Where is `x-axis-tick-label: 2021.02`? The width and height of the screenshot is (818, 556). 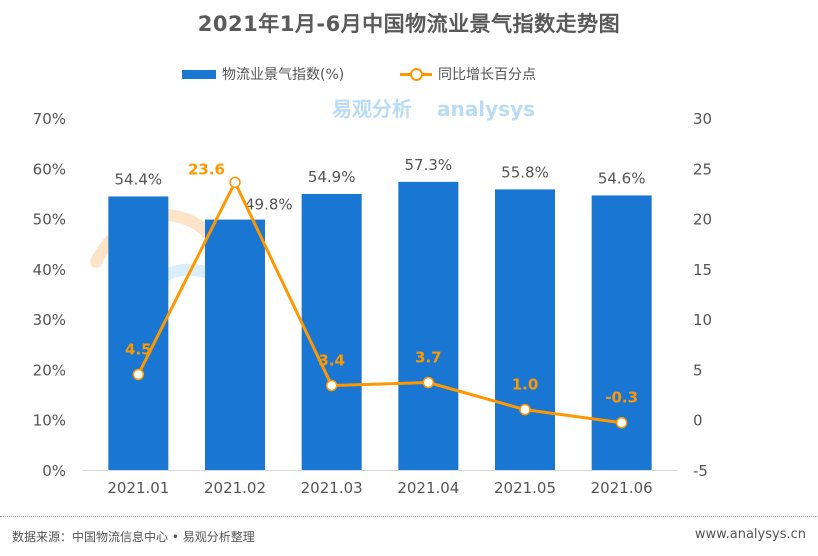
x-axis-tick-label: 2021.02 is located at coordinates (235, 488).